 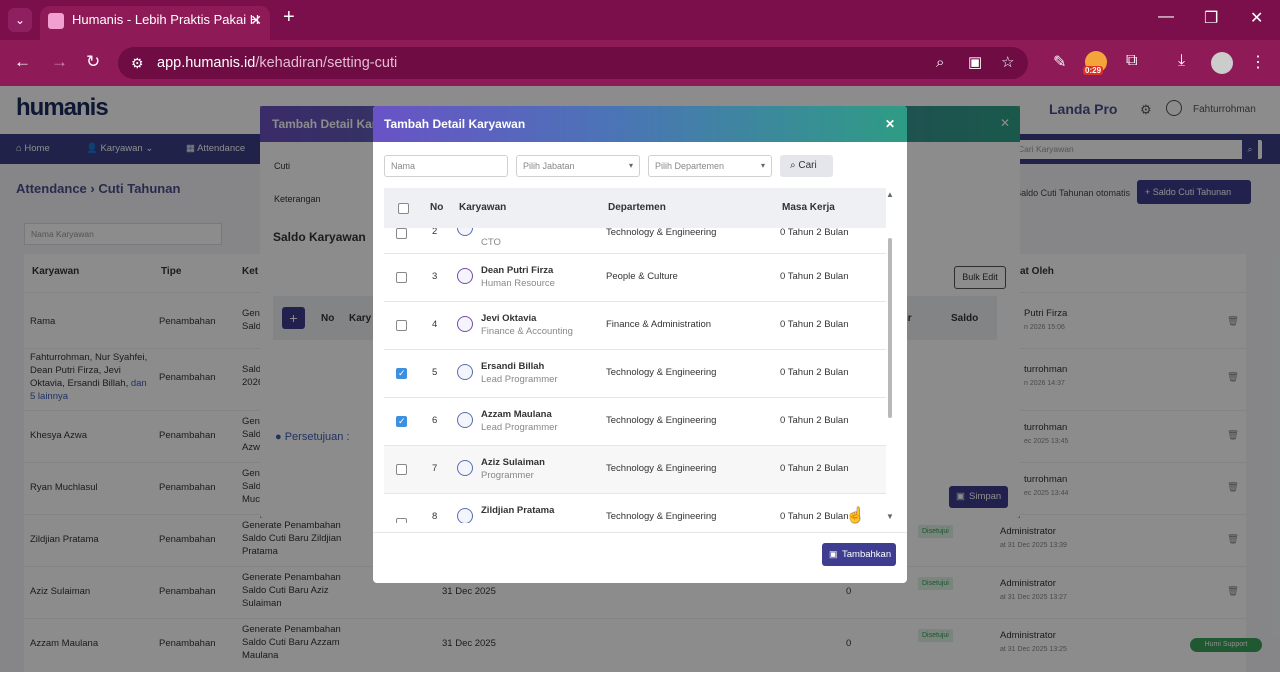 What do you see at coordinates (93, 61) in the screenshot?
I see `reload-icon: ↻` at bounding box center [93, 61].